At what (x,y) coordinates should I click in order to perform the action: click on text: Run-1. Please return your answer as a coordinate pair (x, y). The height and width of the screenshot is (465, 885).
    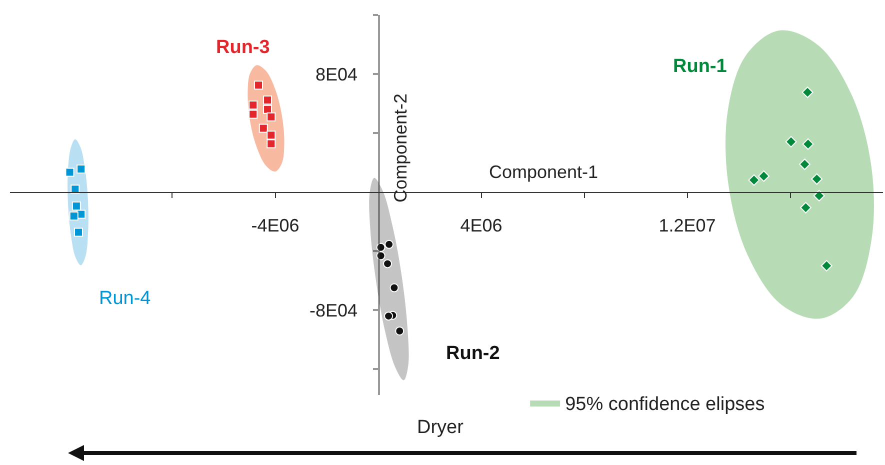
    Looking at the image, I should click on (700, 66).